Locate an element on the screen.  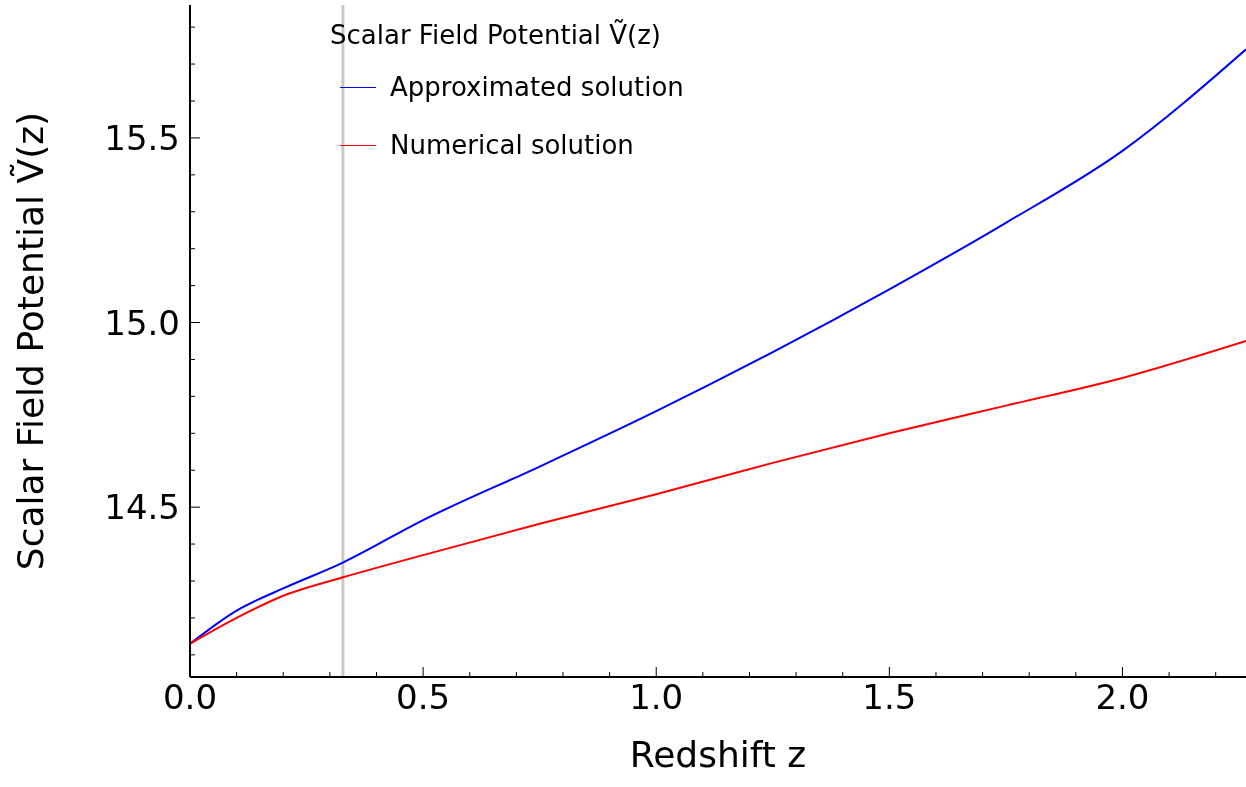
x-tick-label: 0.5 is located at coordinates (423, 697).